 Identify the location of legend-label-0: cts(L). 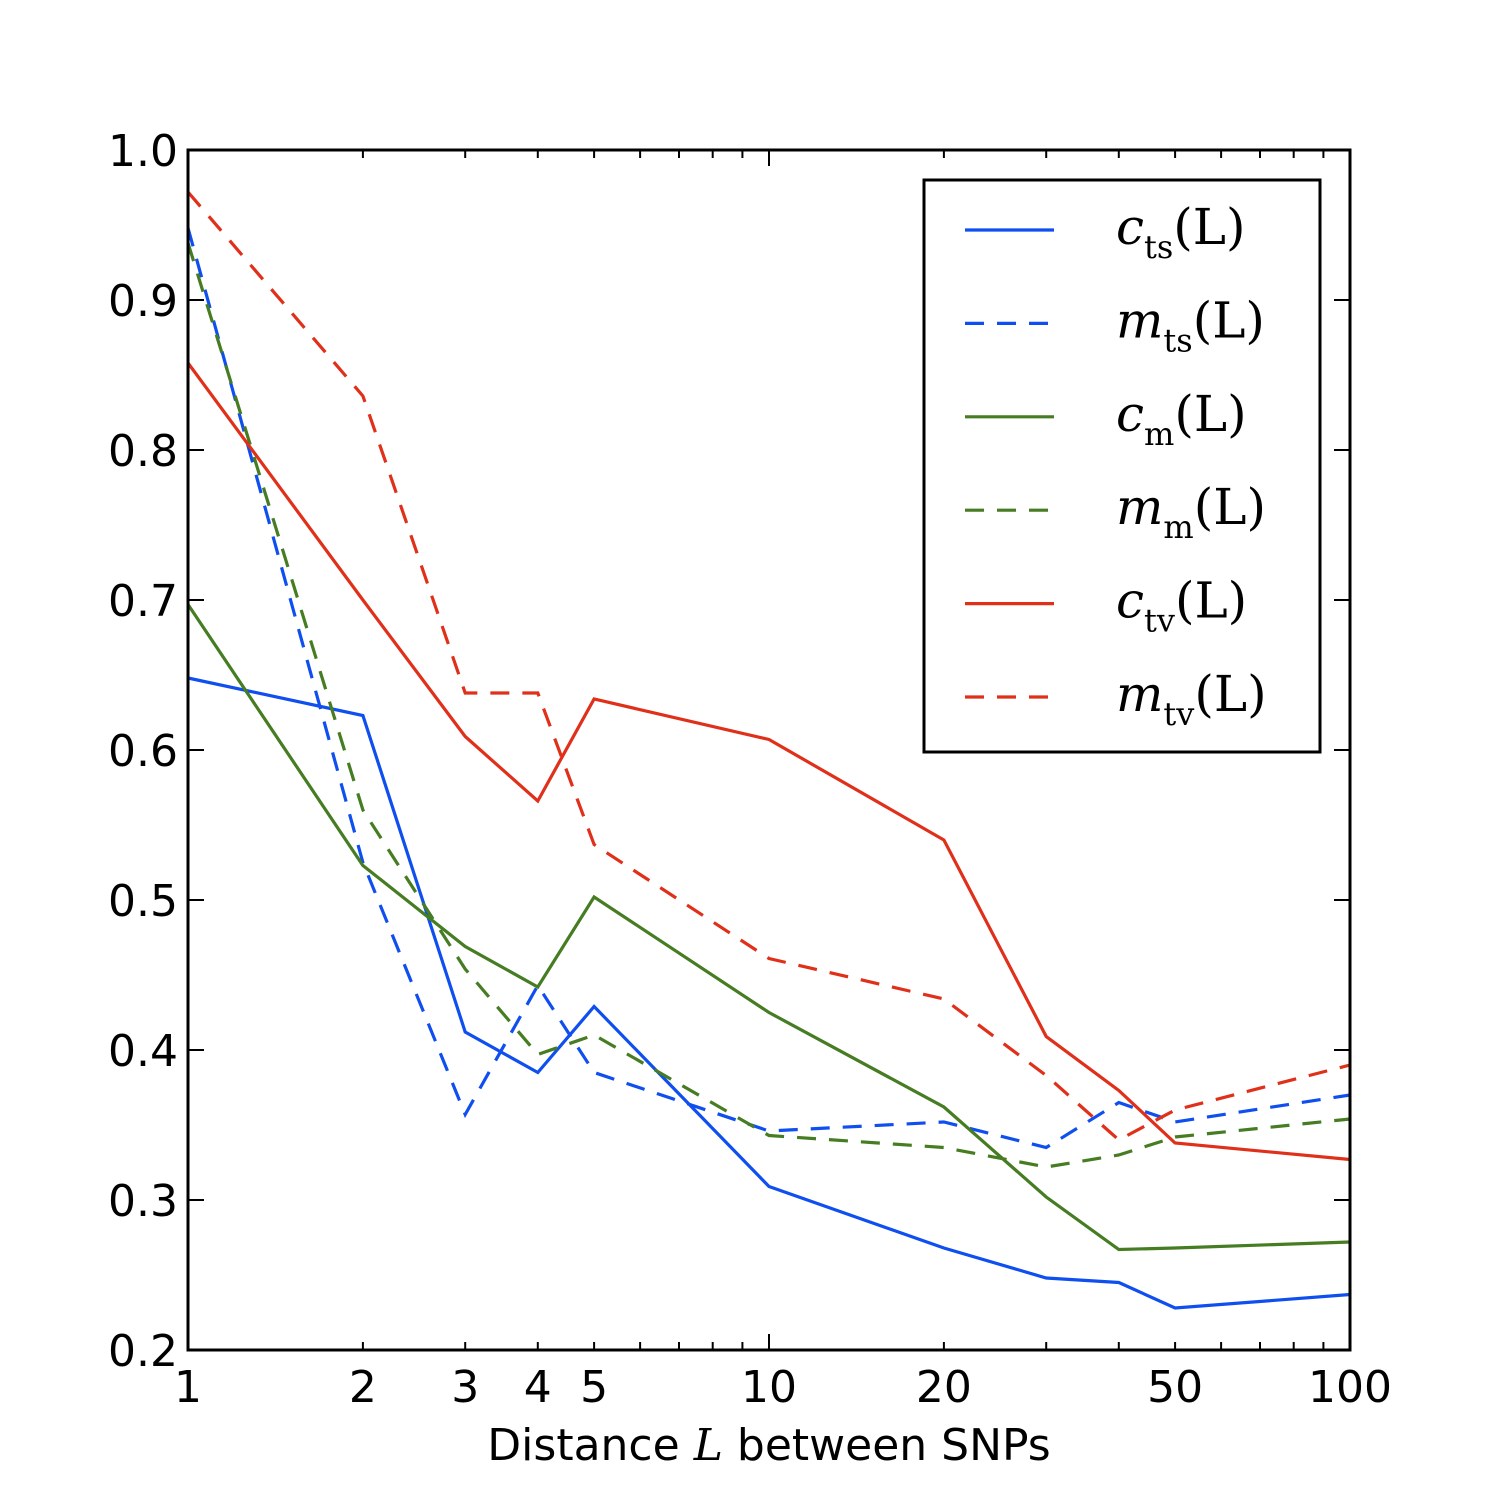
(1181, 232).